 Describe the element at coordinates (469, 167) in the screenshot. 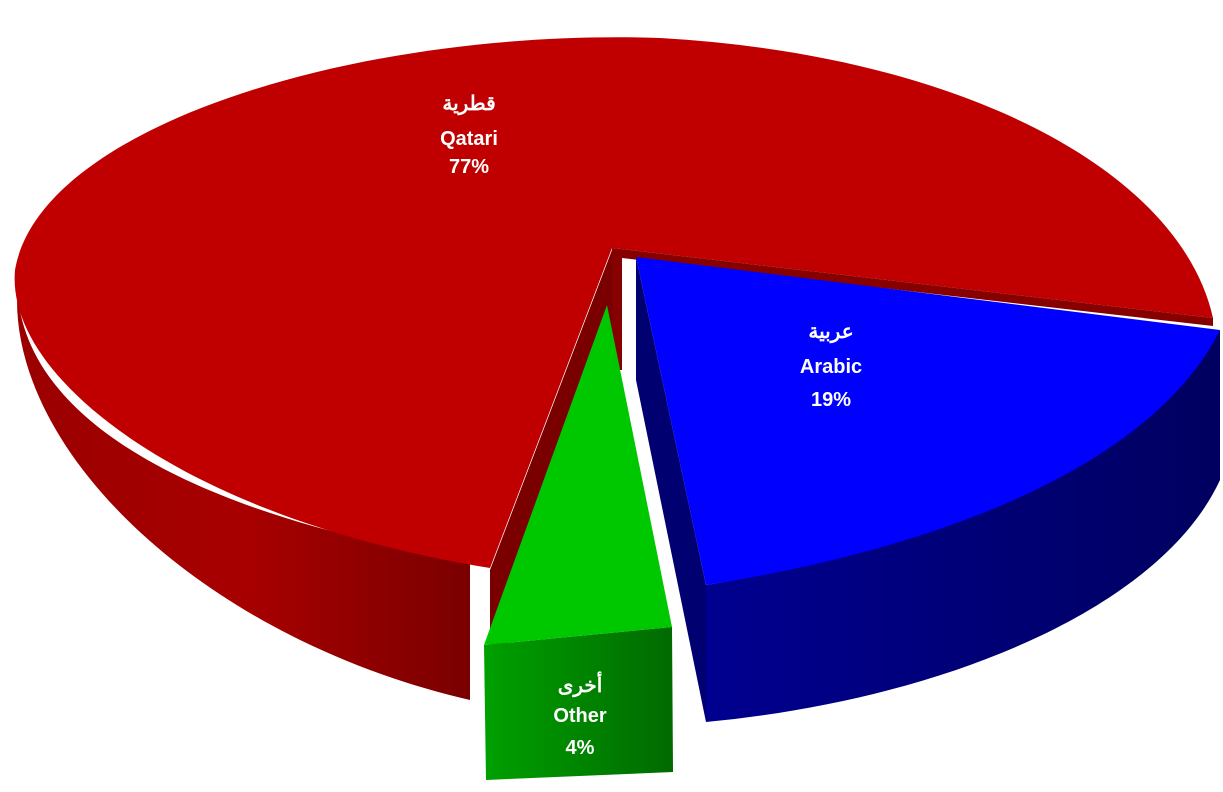

I see `label-qatari-value: 77%` at that location.